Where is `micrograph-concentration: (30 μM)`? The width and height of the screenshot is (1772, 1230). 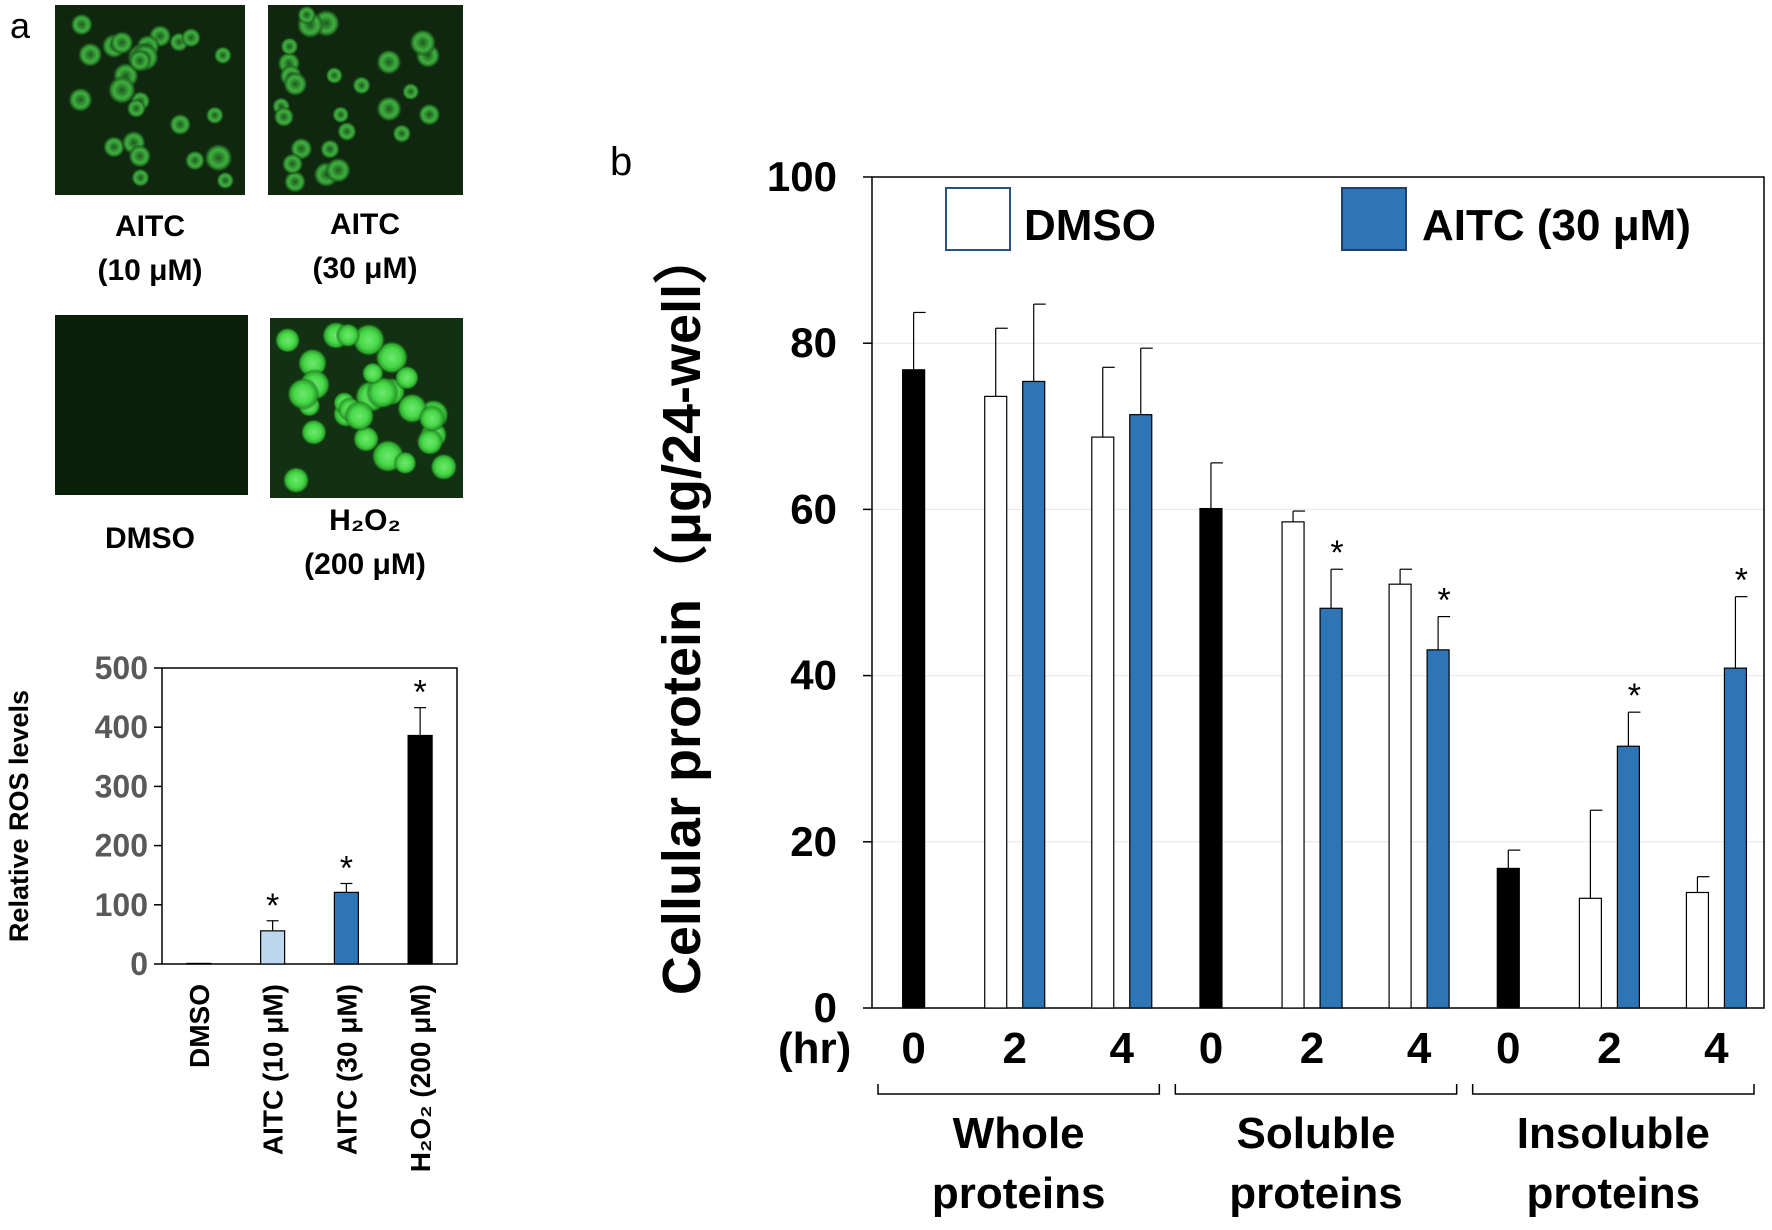
micrograph-concentration: (30 μM) is located at coordinates (364, 268).